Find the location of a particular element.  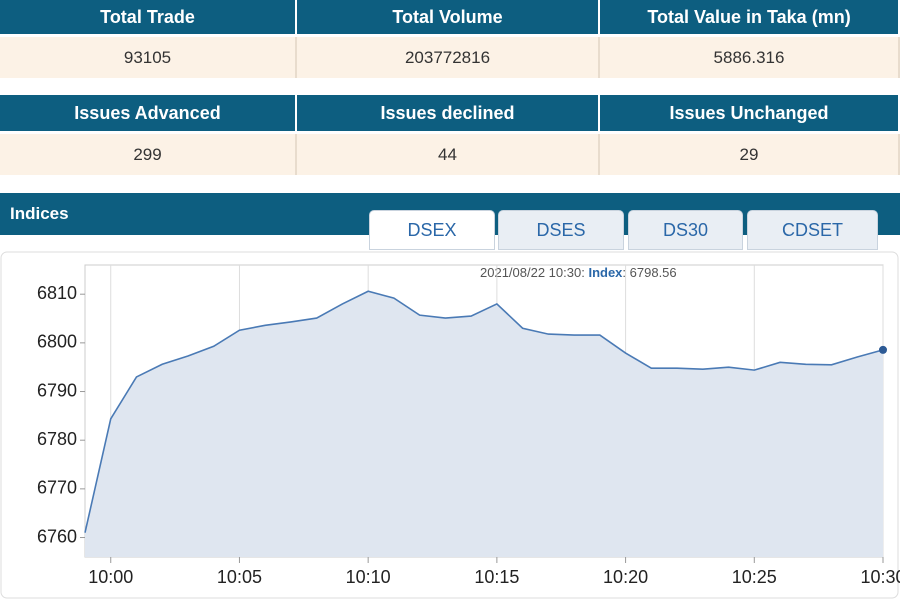

header-cell: Issues Unchanged is located at coordinates (750, 113).